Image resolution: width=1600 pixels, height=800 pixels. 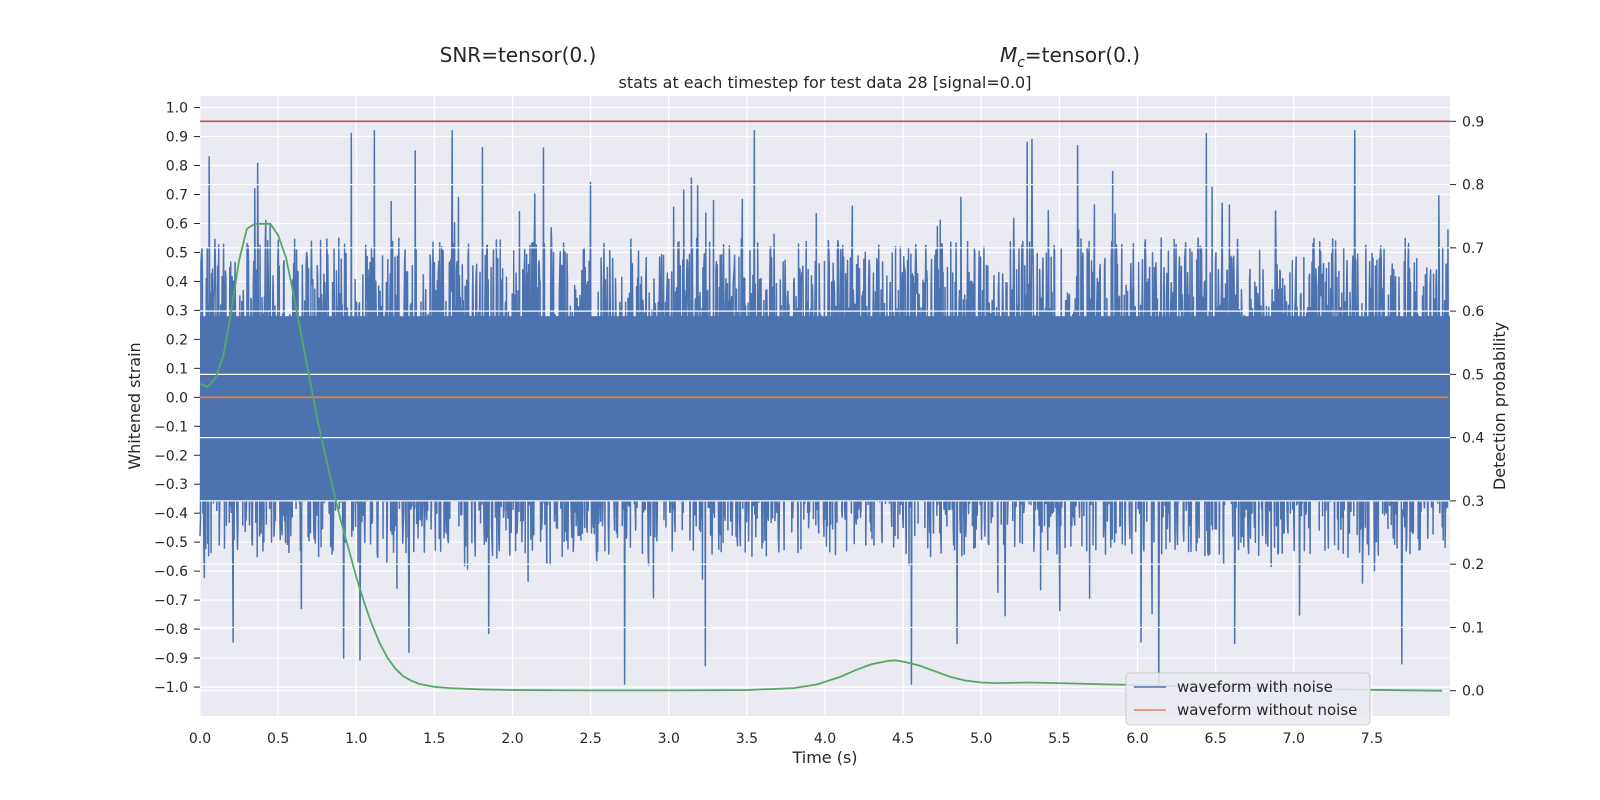 What do you see at coordinates (177, 224) in the screenshot?
I see `y-left-tick-label: 0.6` at bounding box center [177, 224].